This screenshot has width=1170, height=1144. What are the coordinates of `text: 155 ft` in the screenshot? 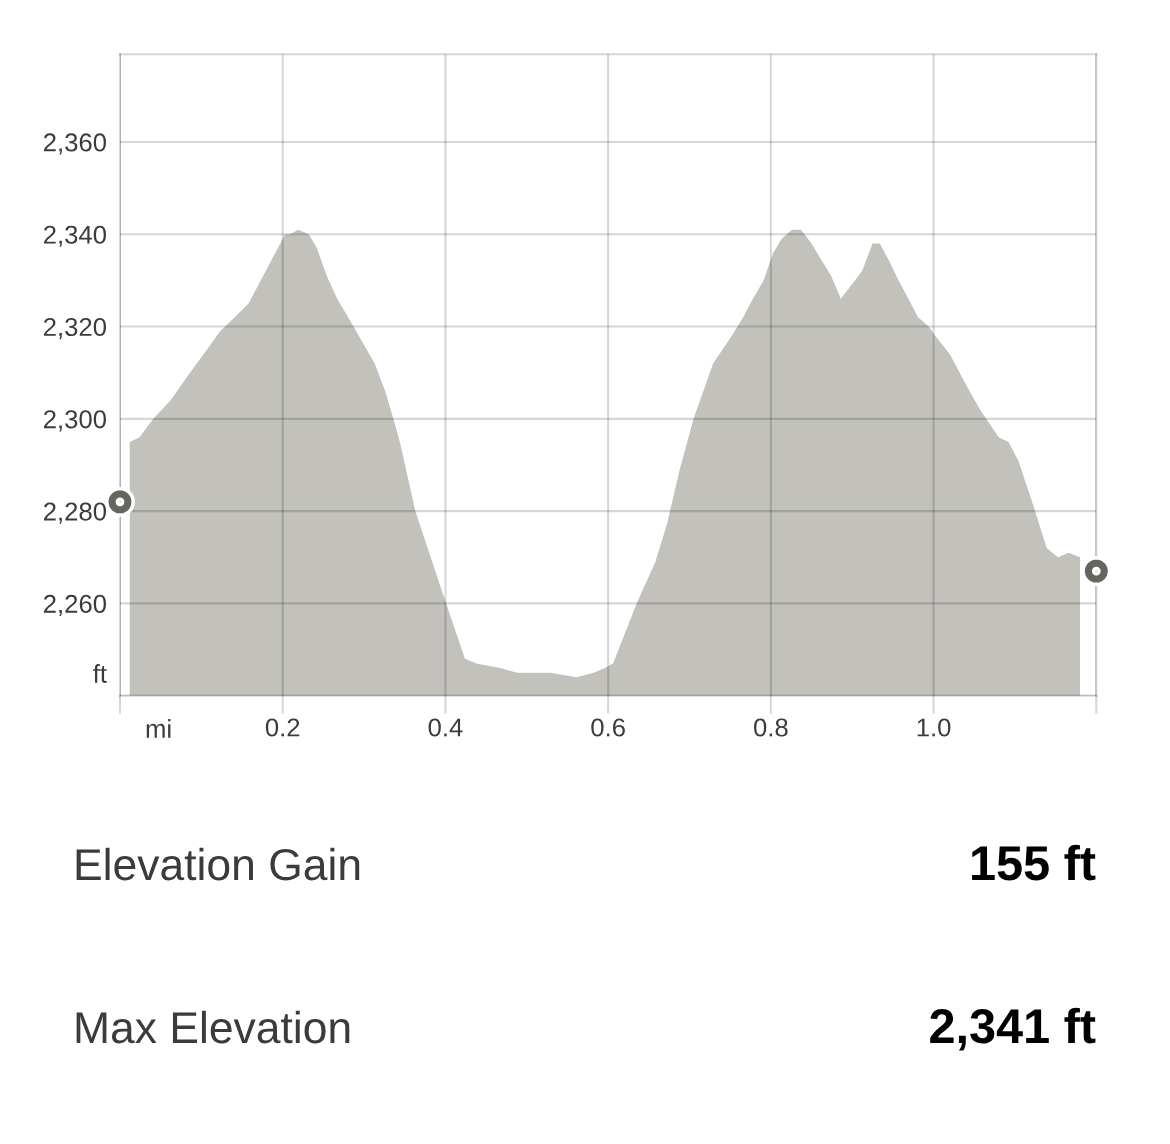 It's located at (1034, 862).